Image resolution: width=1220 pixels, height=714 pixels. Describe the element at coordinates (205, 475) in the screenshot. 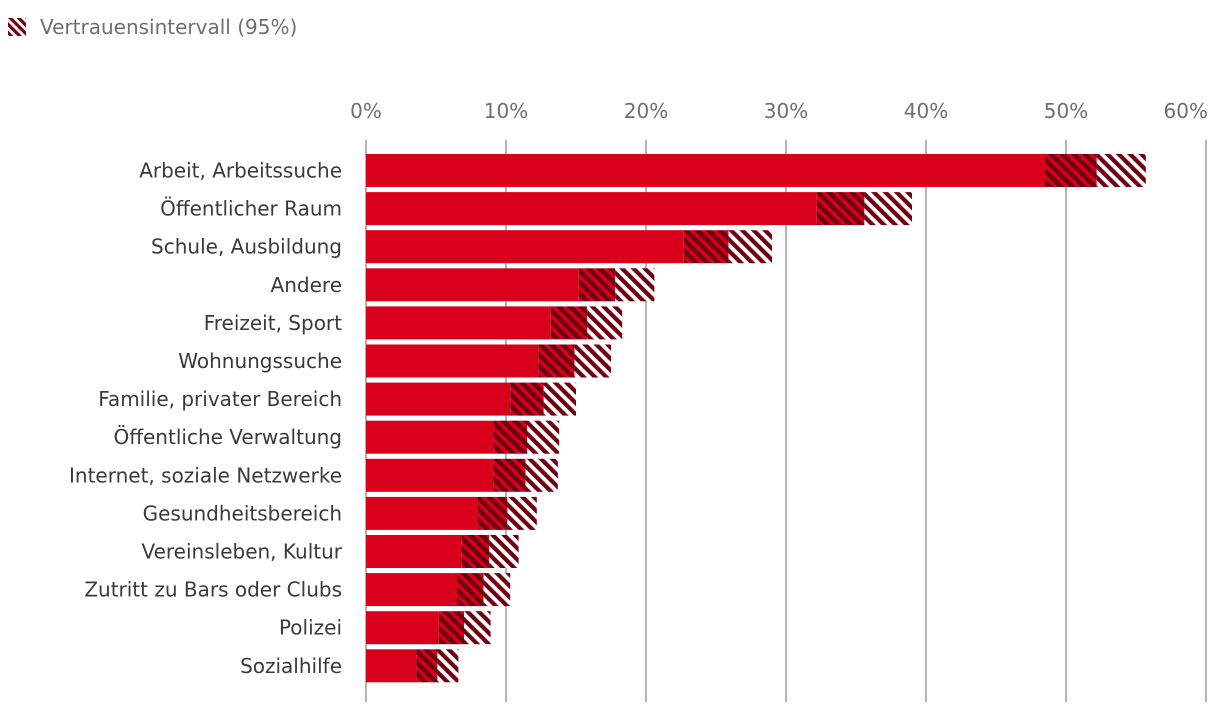

I see `category-label: Internet, soziale Netzwerke` at that location.